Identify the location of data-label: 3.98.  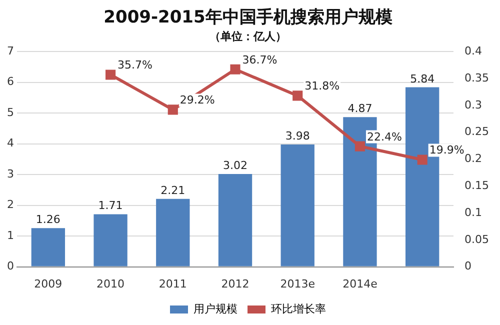
(297, 135).